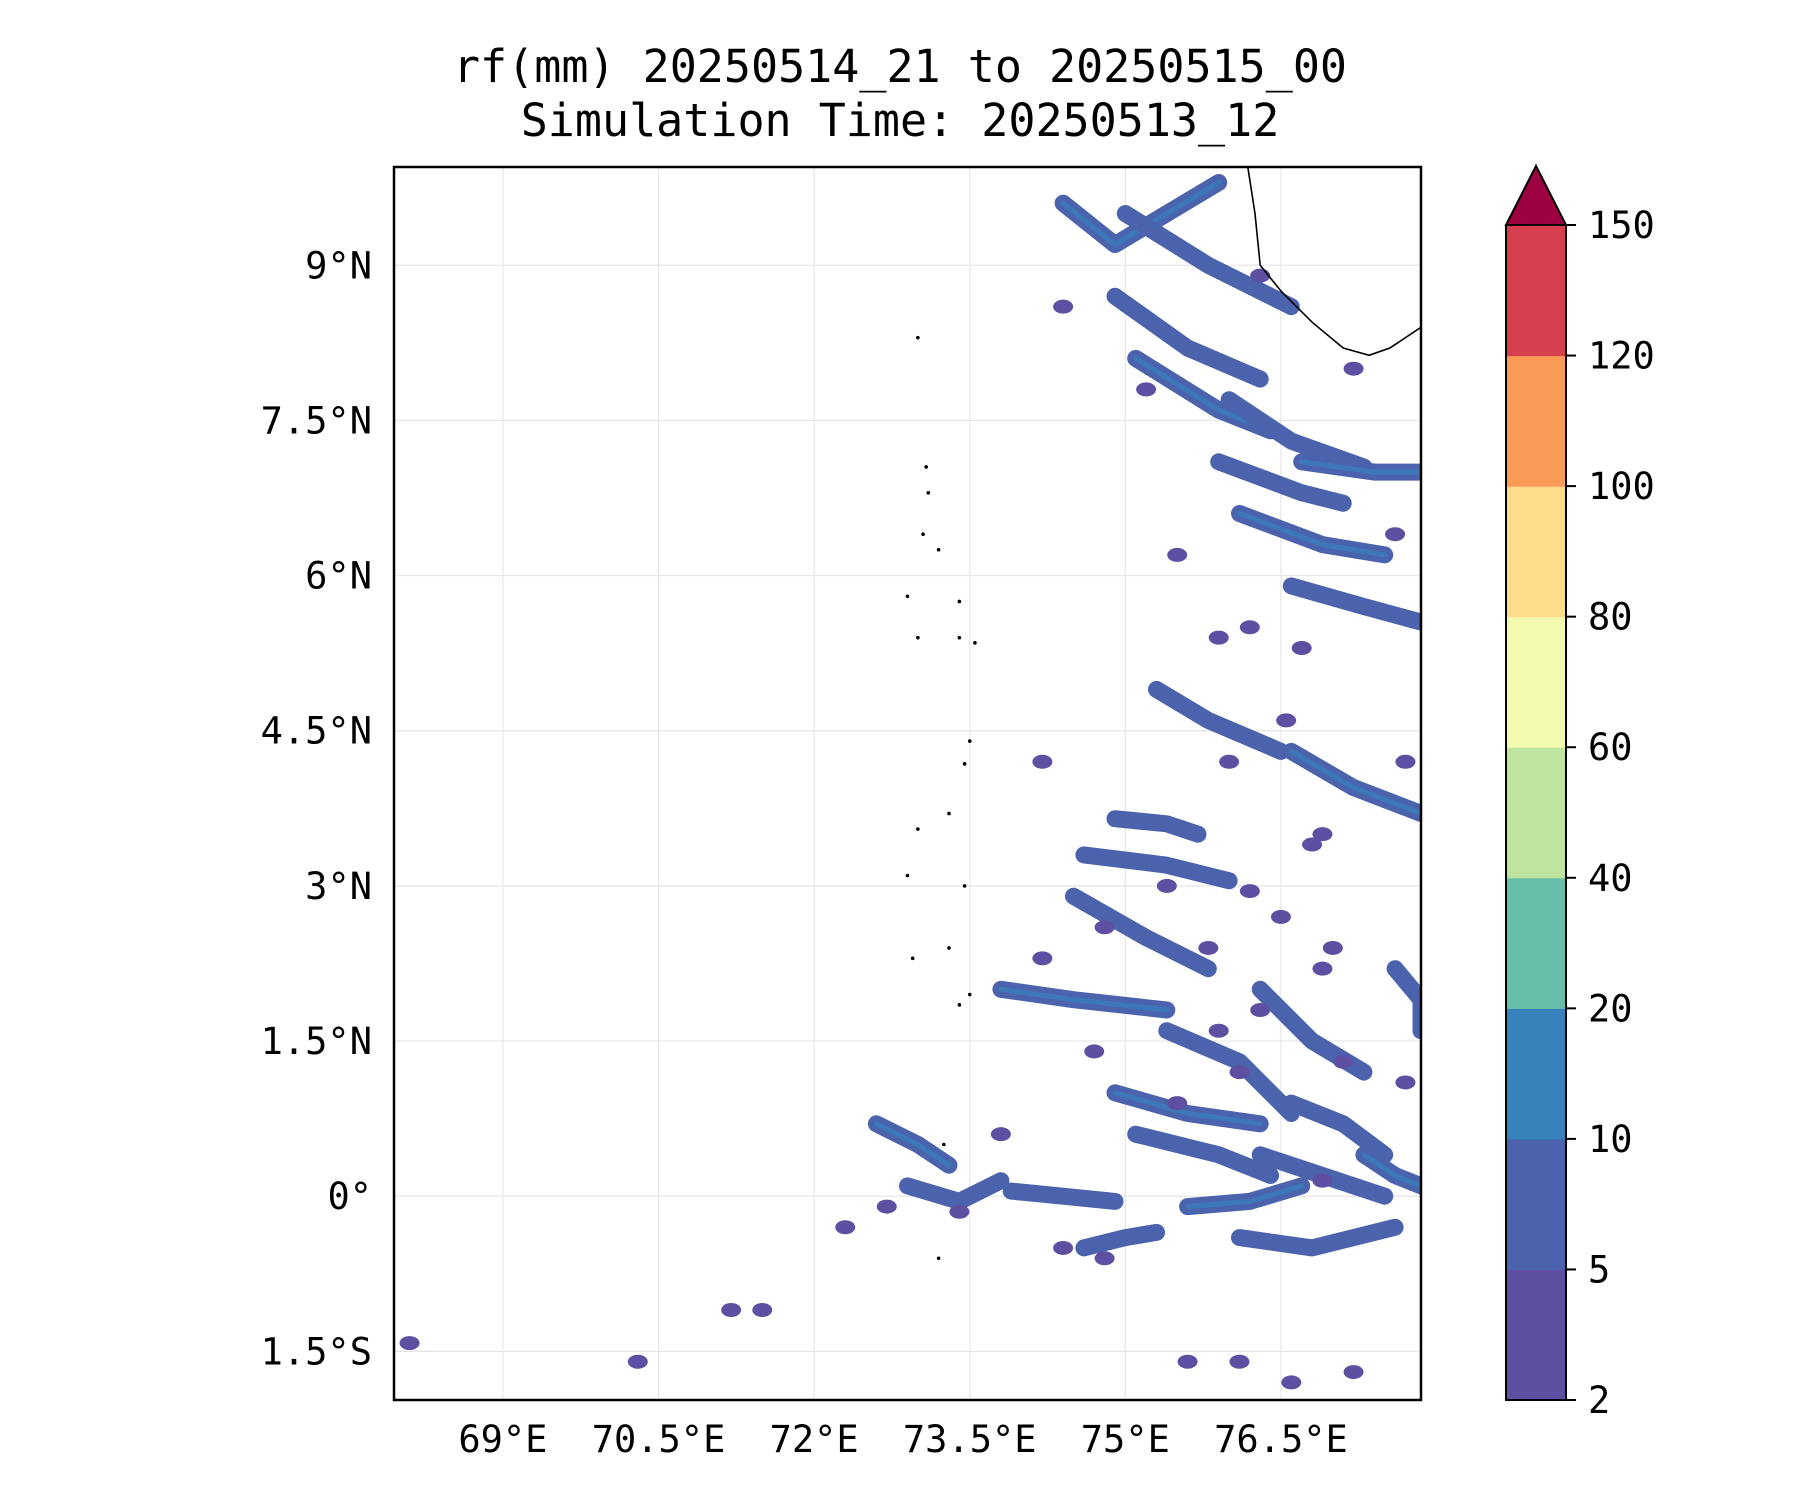 The image size is (1800, 1500). I want to click on lat-tick-label: 1.5°S, so click(316, 1351).